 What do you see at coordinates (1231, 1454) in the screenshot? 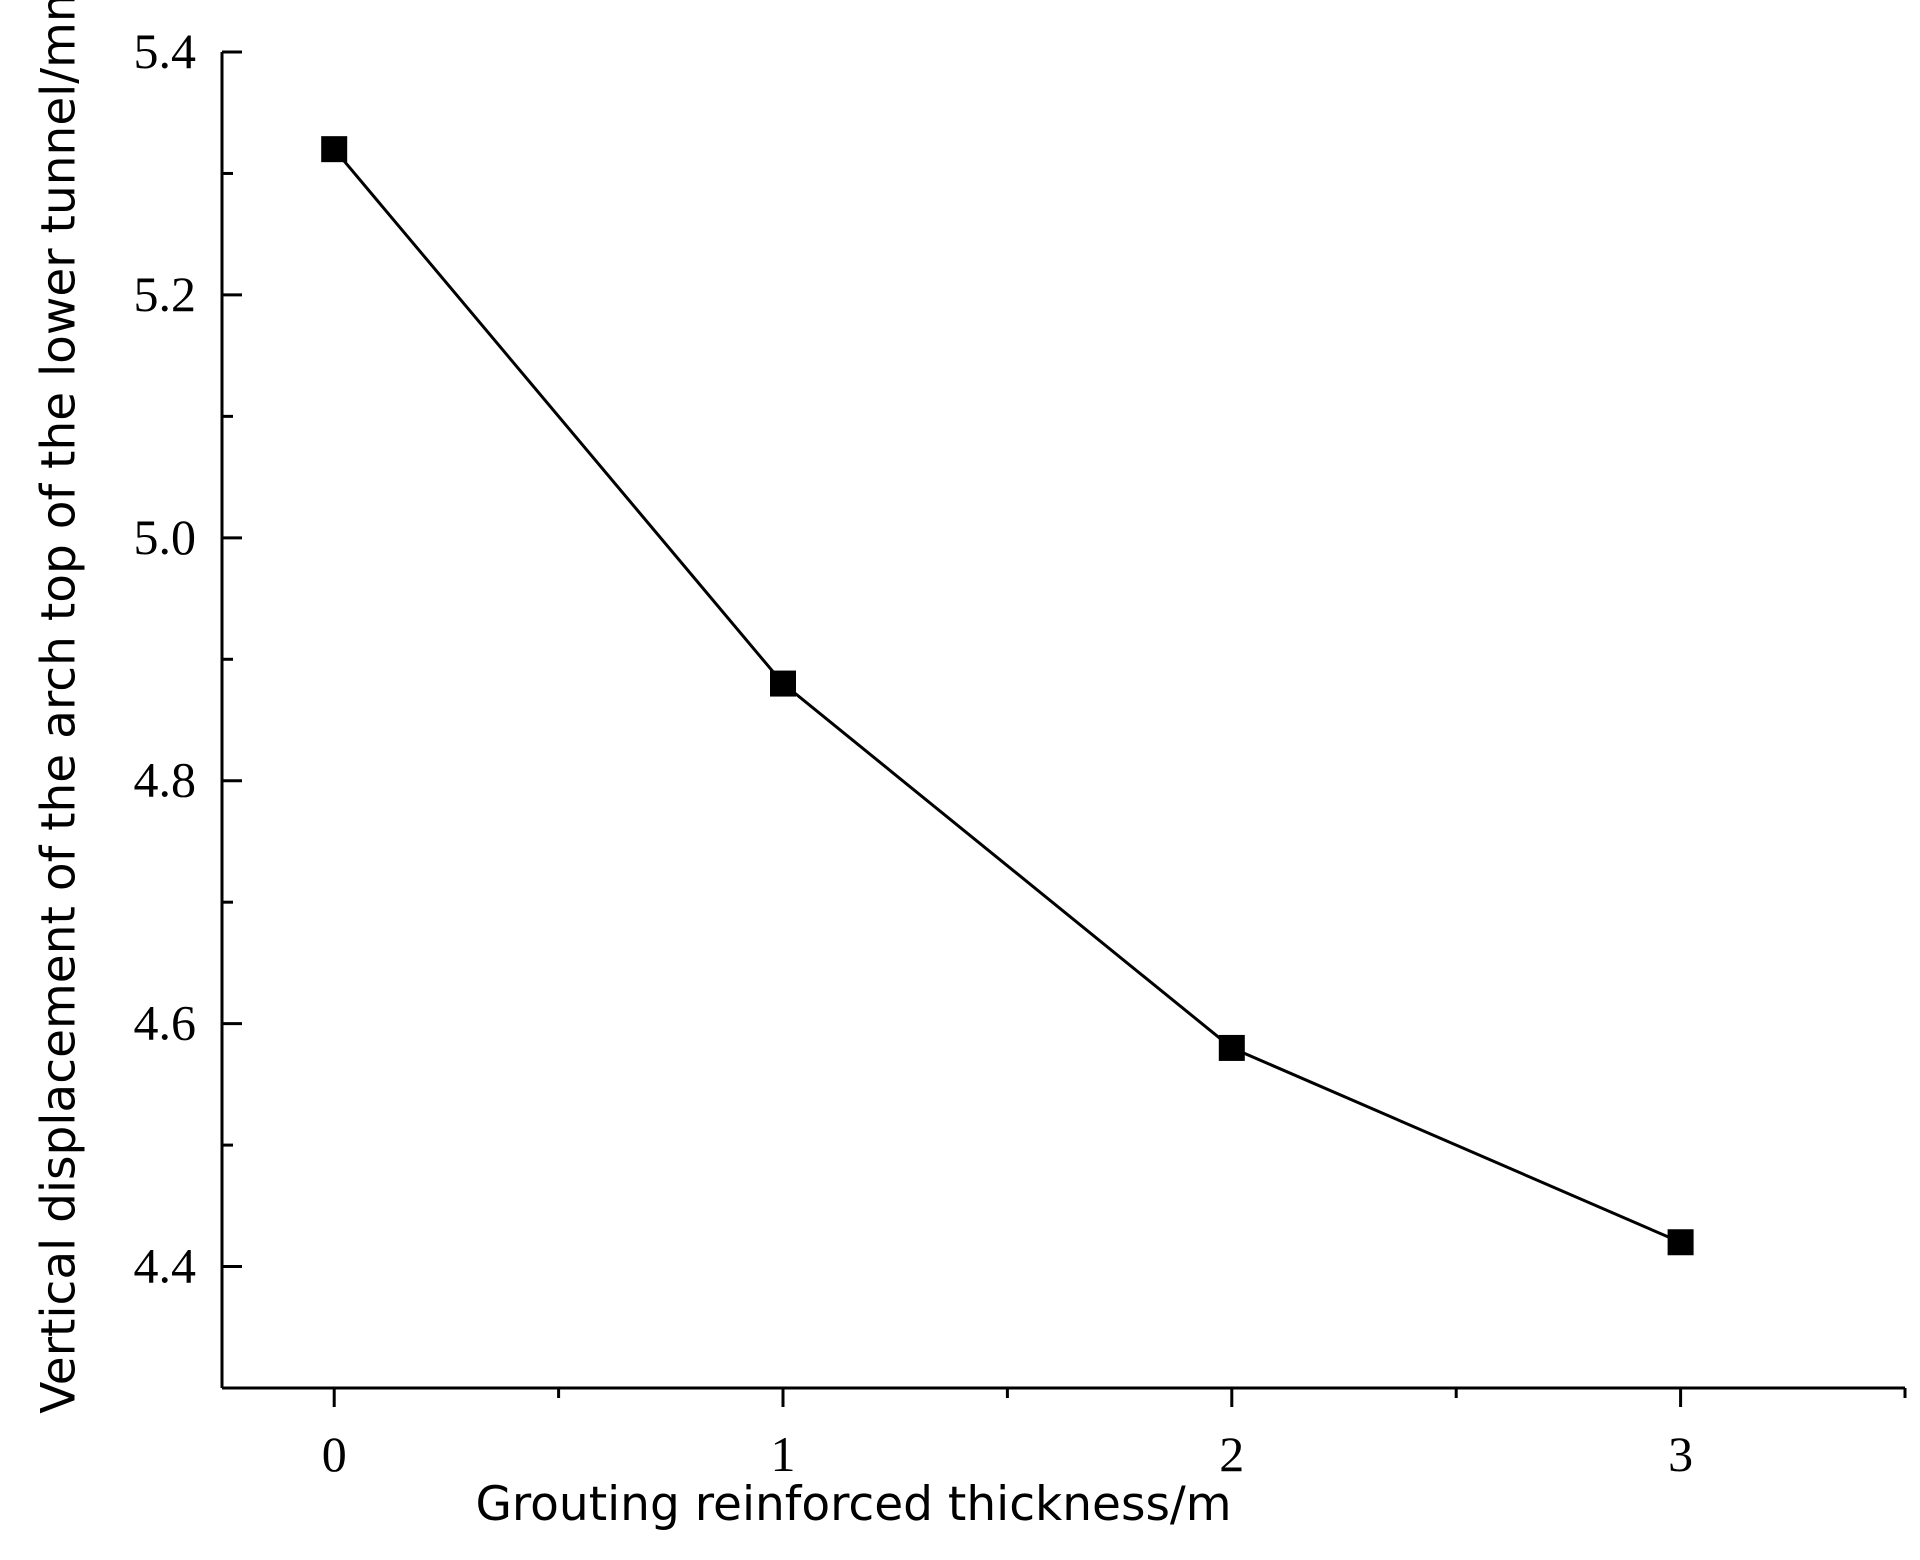
I see `x-tick-label: 2` at bounding box center [1231, 1454].